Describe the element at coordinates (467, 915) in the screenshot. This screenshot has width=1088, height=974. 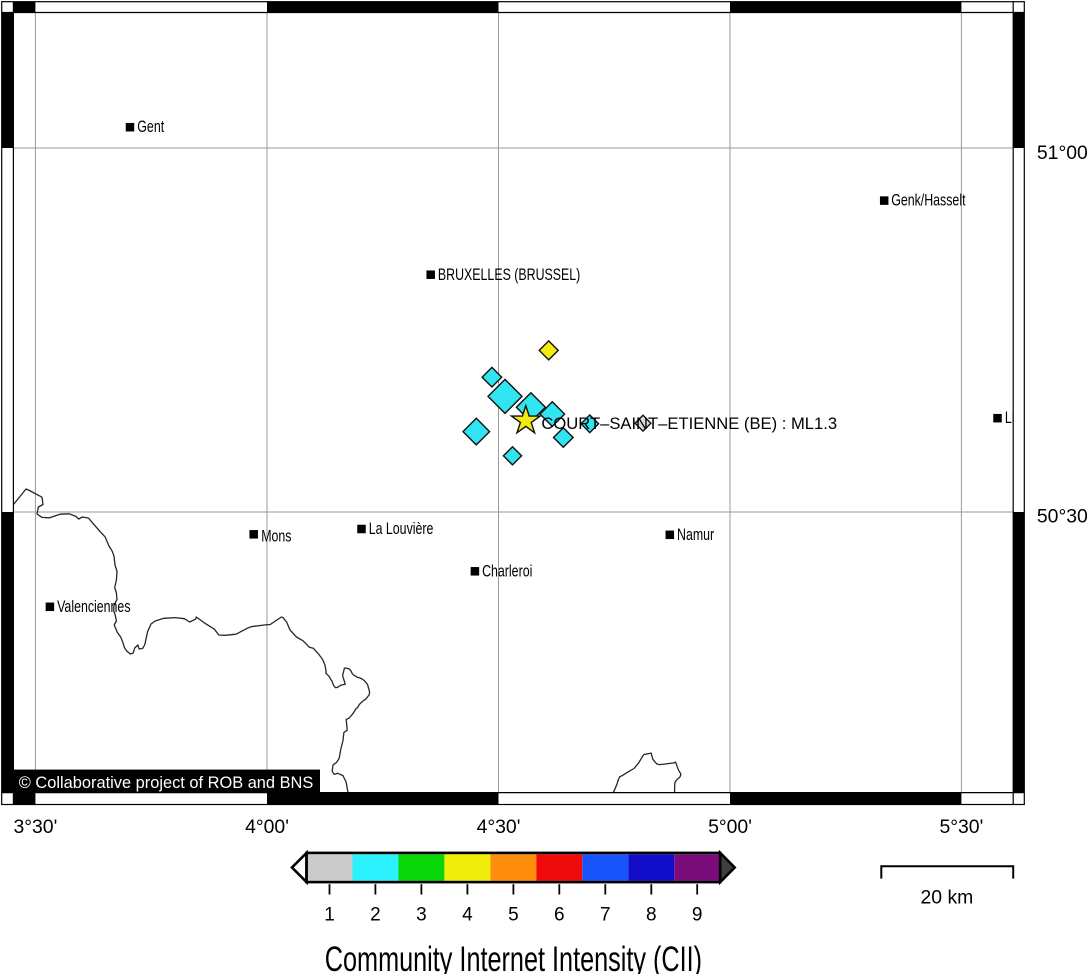
I see `svg-text: 4` at that location.